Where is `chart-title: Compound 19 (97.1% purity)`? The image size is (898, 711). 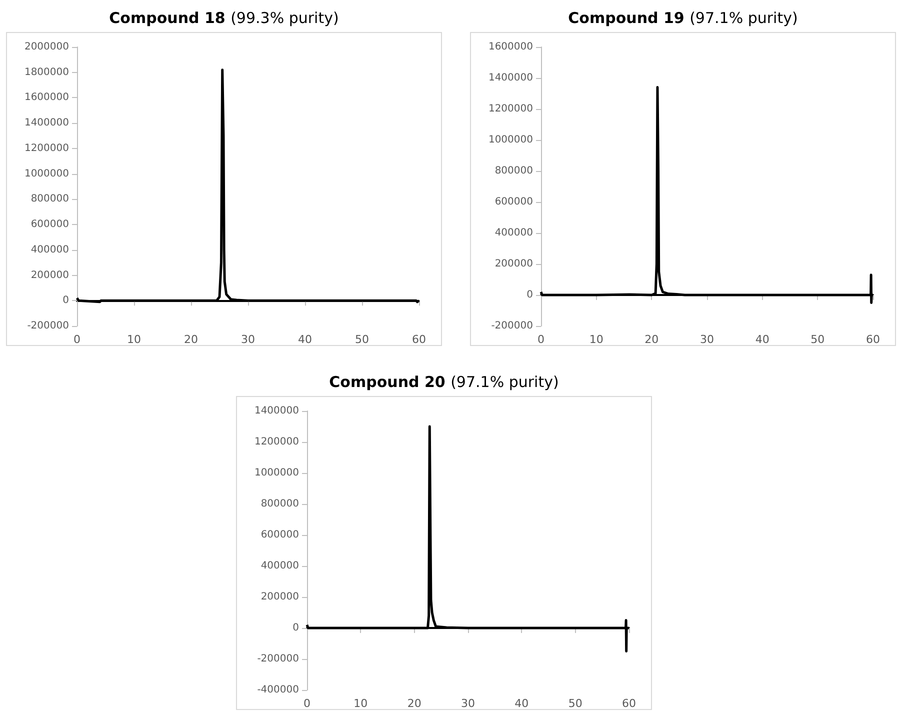
chart-title: Compound 19 (97.1% purity) is located at coordinates (683, 18).